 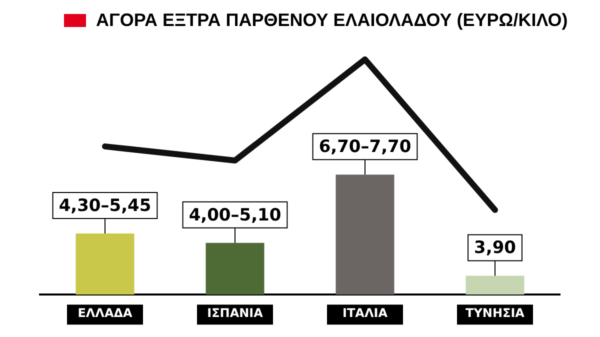 I want to click on x-tick-label: ΙΣΠΑΝΙΑ, so click(x=235, y=313).